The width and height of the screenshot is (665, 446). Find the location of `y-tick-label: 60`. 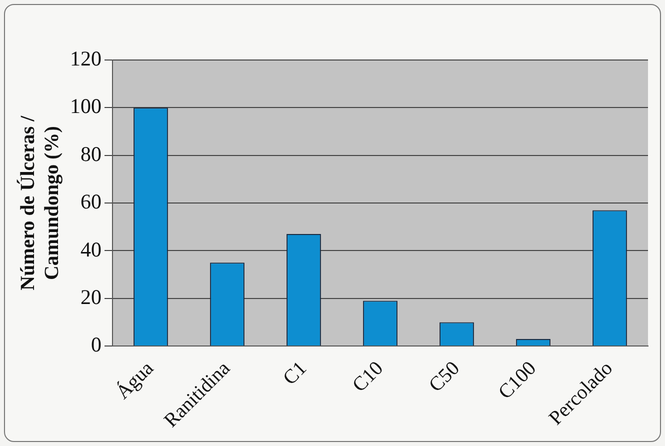

y-tick-label: 60 is located at coordinates (91, 202).